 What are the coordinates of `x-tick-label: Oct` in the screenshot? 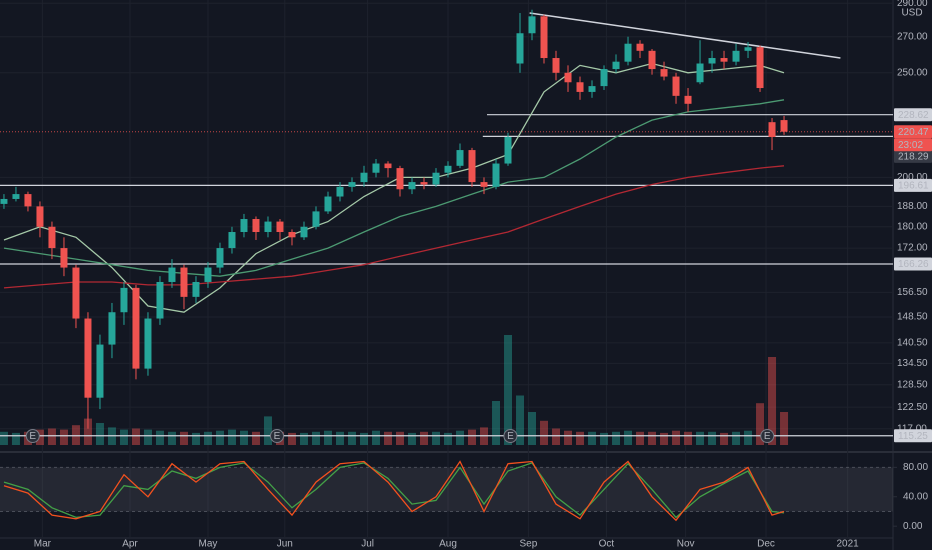 It's located at (607, 544).